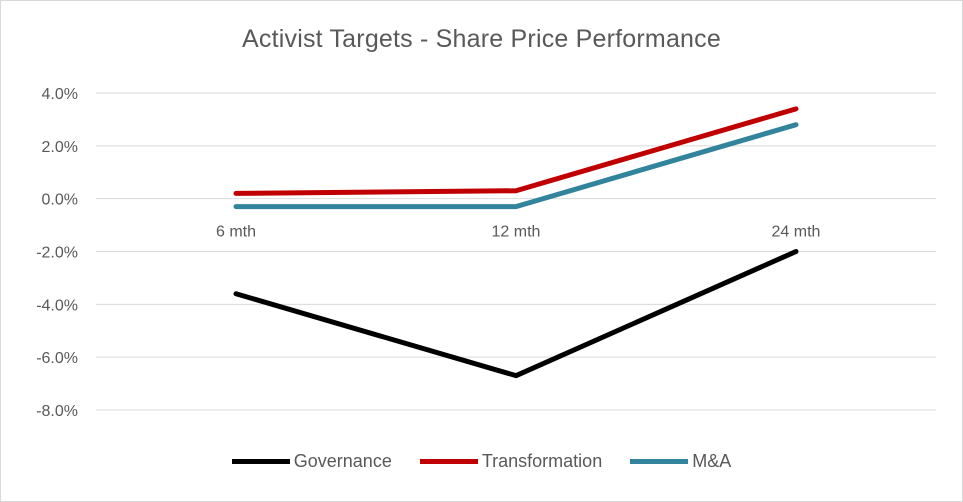  I want to click on legend-item: Governance, so click(311, 461).